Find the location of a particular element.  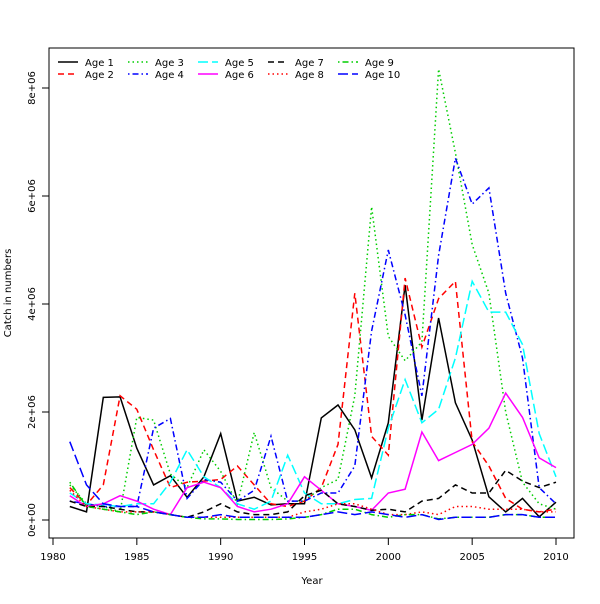

y-tick-label: 0e+00 is located at coordinates (32, 520).